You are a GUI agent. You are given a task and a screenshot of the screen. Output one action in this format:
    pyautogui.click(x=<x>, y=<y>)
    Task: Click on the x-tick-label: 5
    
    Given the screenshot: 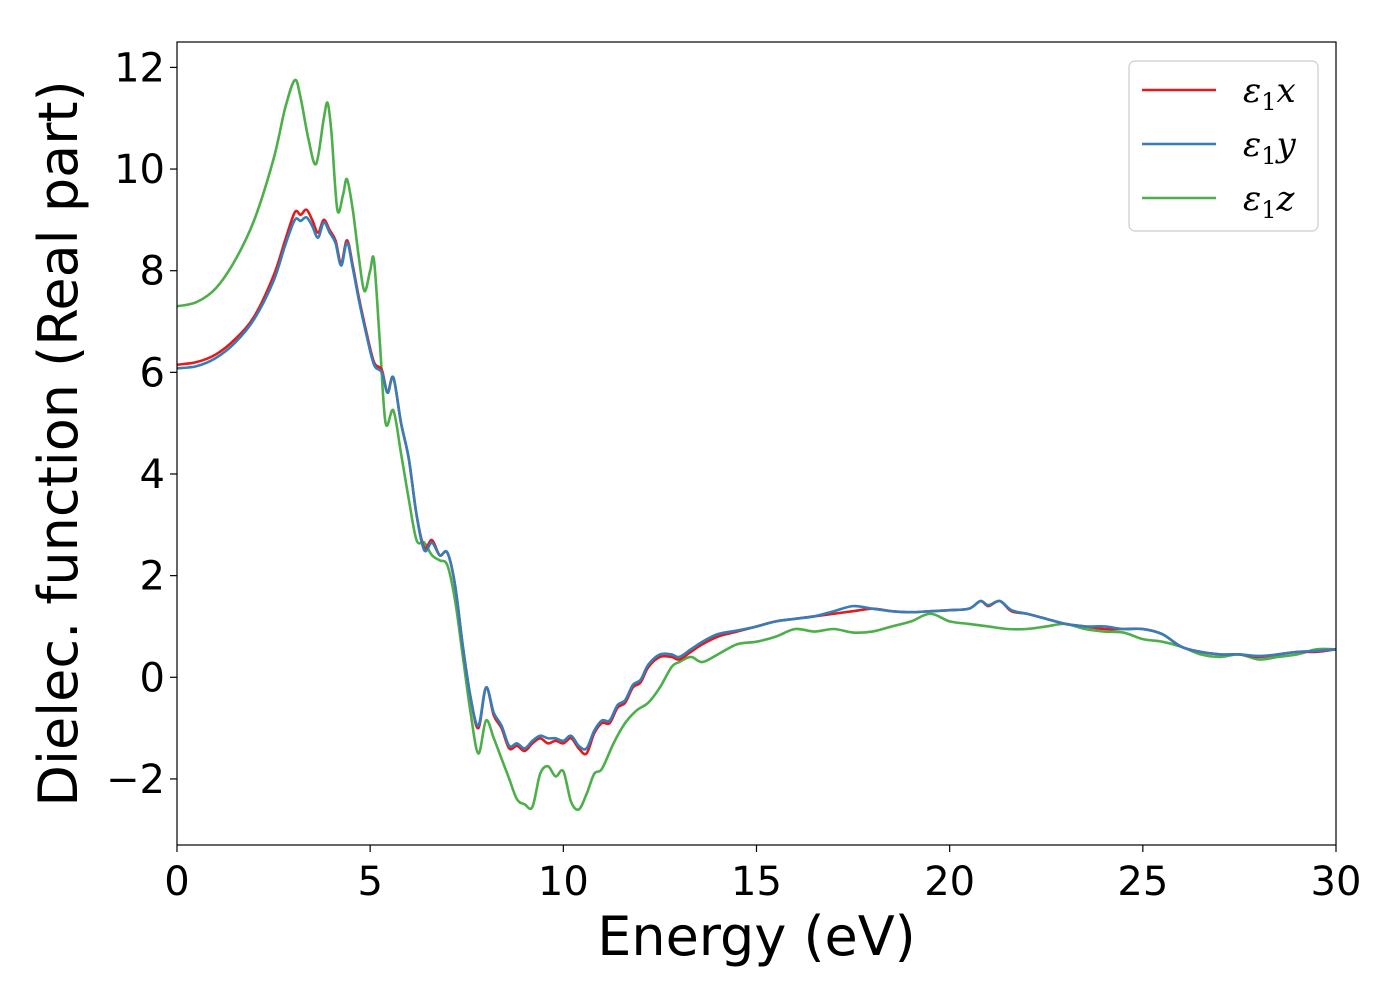 What is the action you would take?
    pyautogui.click(x=369, y=882)
    